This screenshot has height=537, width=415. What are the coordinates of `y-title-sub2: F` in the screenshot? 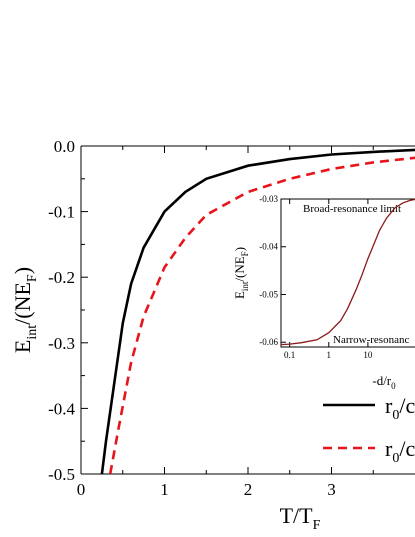 It's located at (32, 278).